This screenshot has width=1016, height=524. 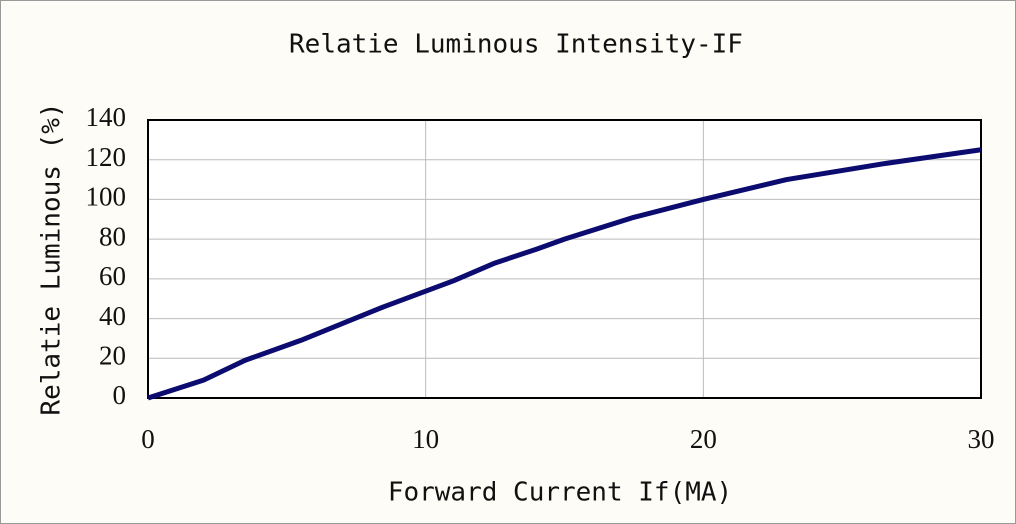 What do you see at coordinates (148, 439) in the screenshot?
I see `x-tick-label: 0` at bounding box center [148, 439].